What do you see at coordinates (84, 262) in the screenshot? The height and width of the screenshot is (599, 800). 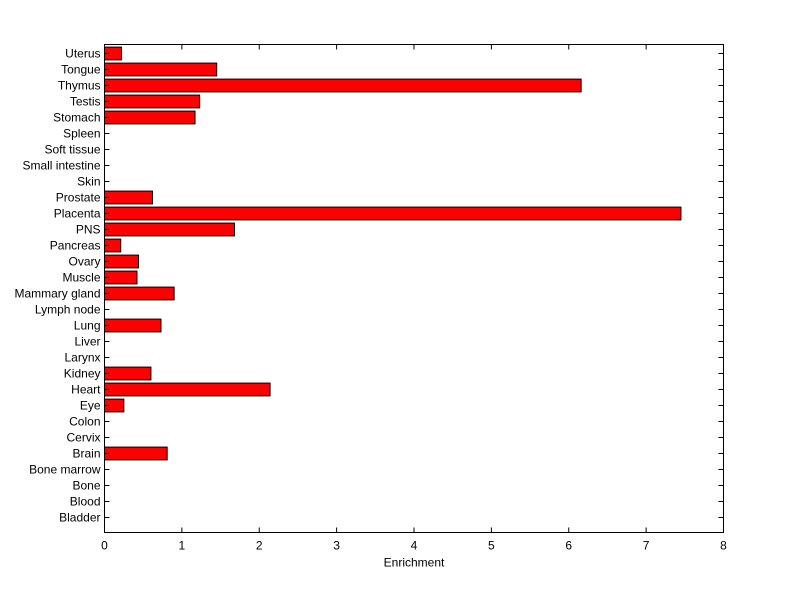 I see `y-tick-label-ovary: Ovary` at bounding box center [84, 262].